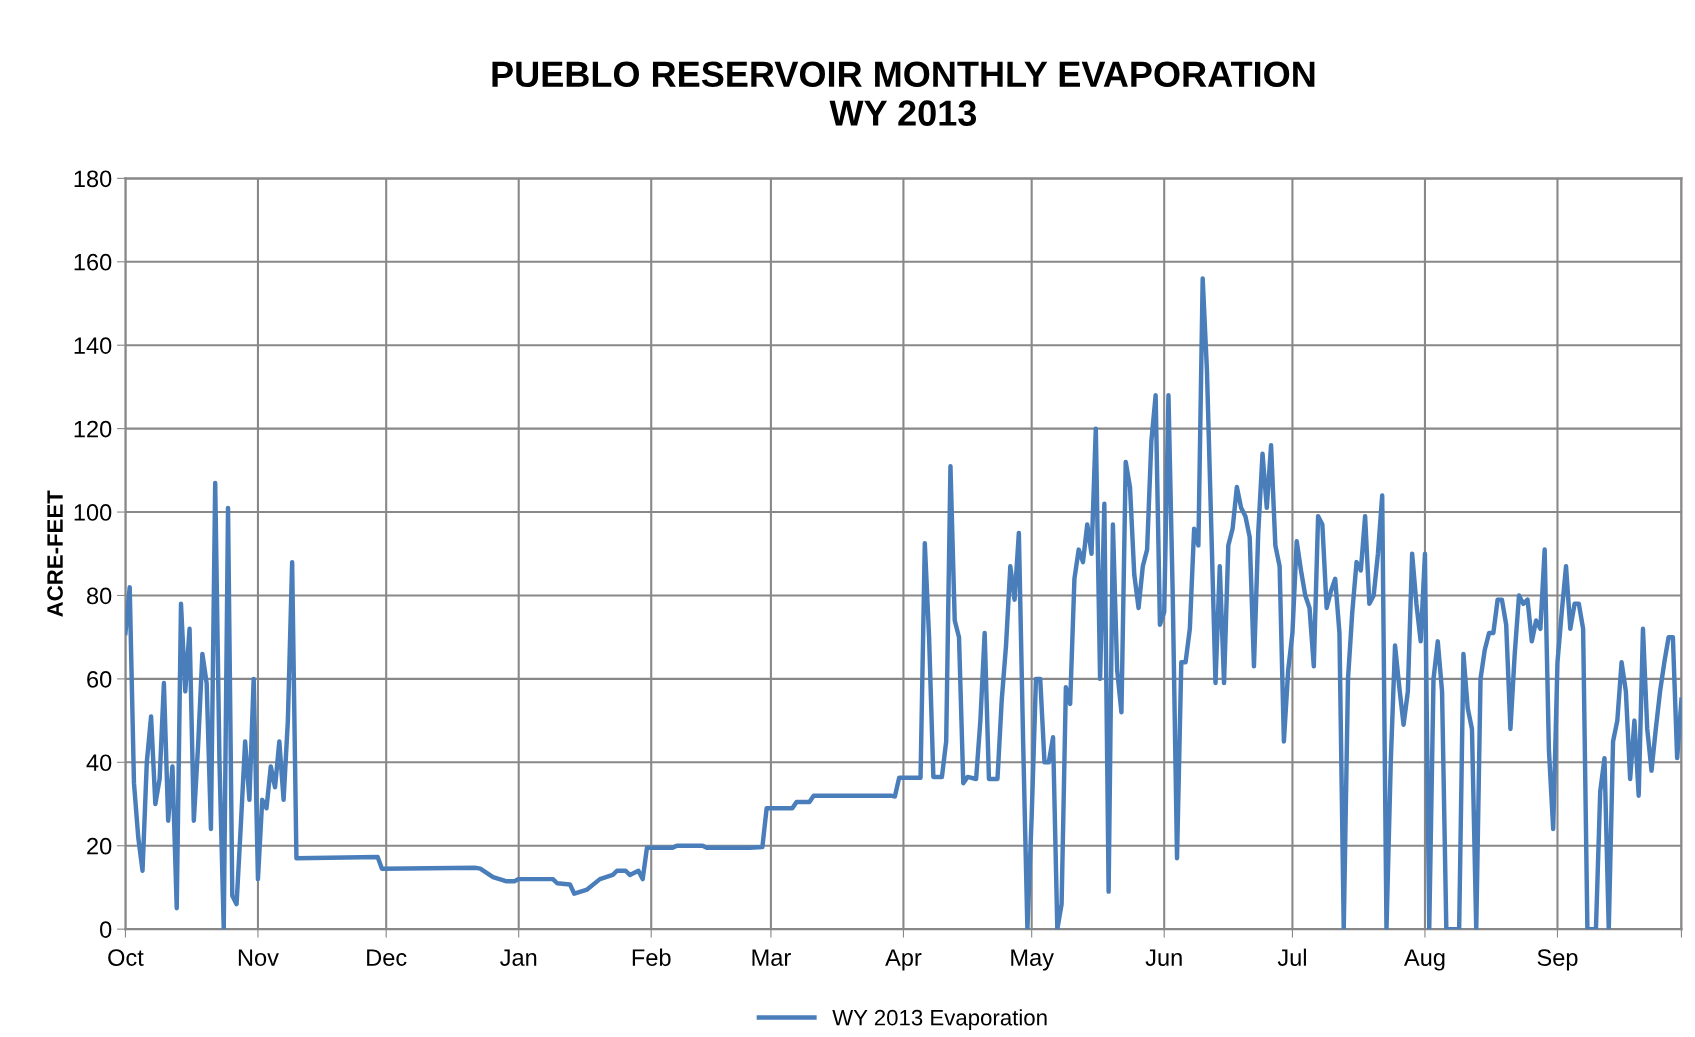 The height and width of the screenshot is (1037, 1695). I want to click on x-tick-label: Mar, so click(771, 957).